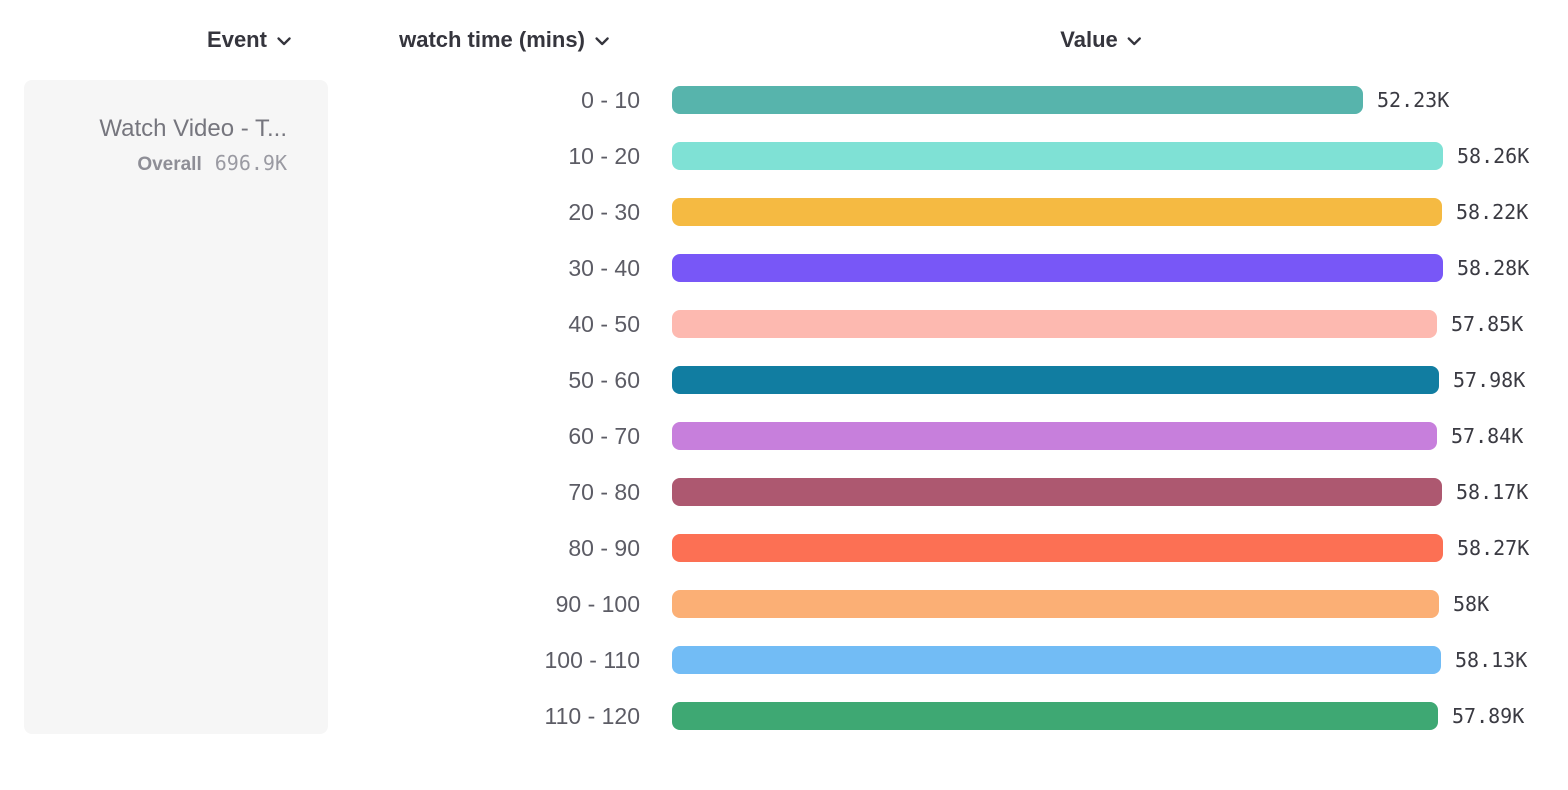 The height and width of the screenshot is (790, 1568). I want to click on value-column-dropdown: Value, so click(1101, 40).